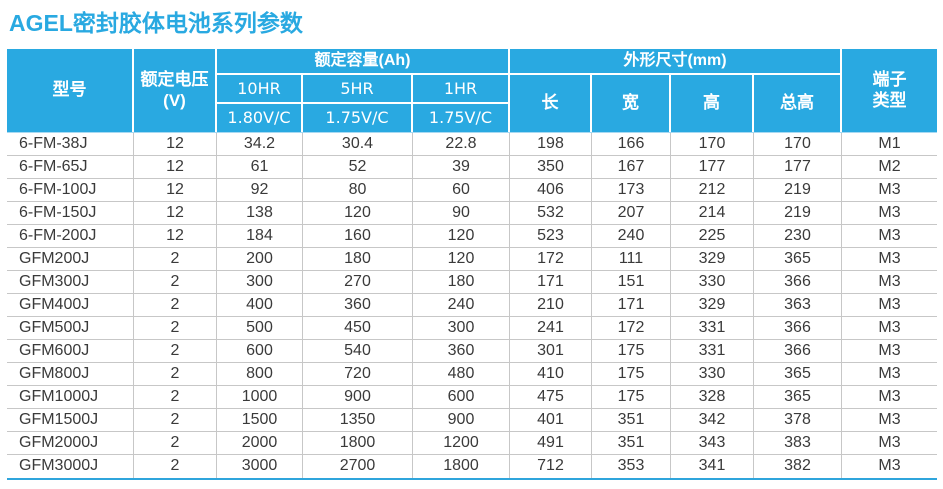 Image resolution: width=943 pixels, height=489 pixels. What do you see at coordinates (70, 305) in the screenshot?
I see `model-cell: GFM400J` at bounding box center [70, 305].